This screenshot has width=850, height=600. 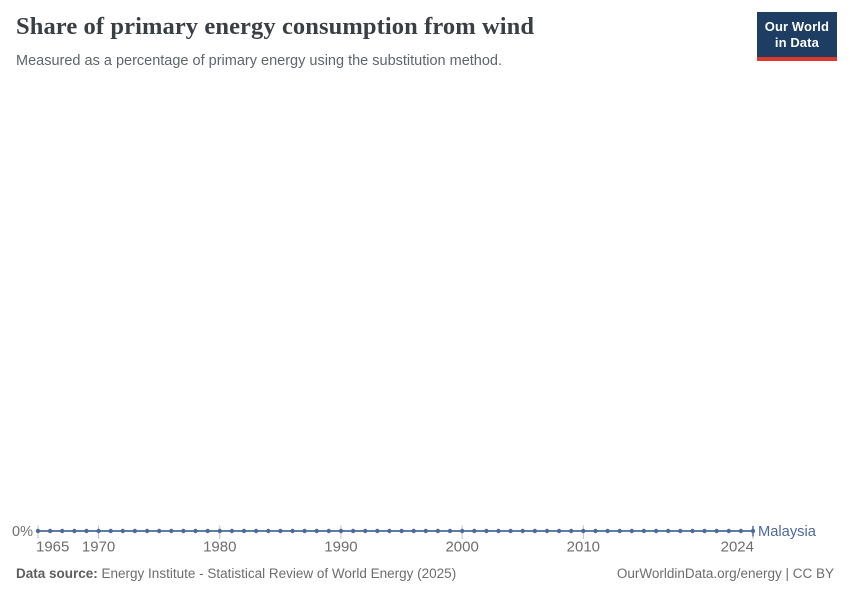 I want to click on x-axis-tick-label: 1965, so click(x=52, y=547).